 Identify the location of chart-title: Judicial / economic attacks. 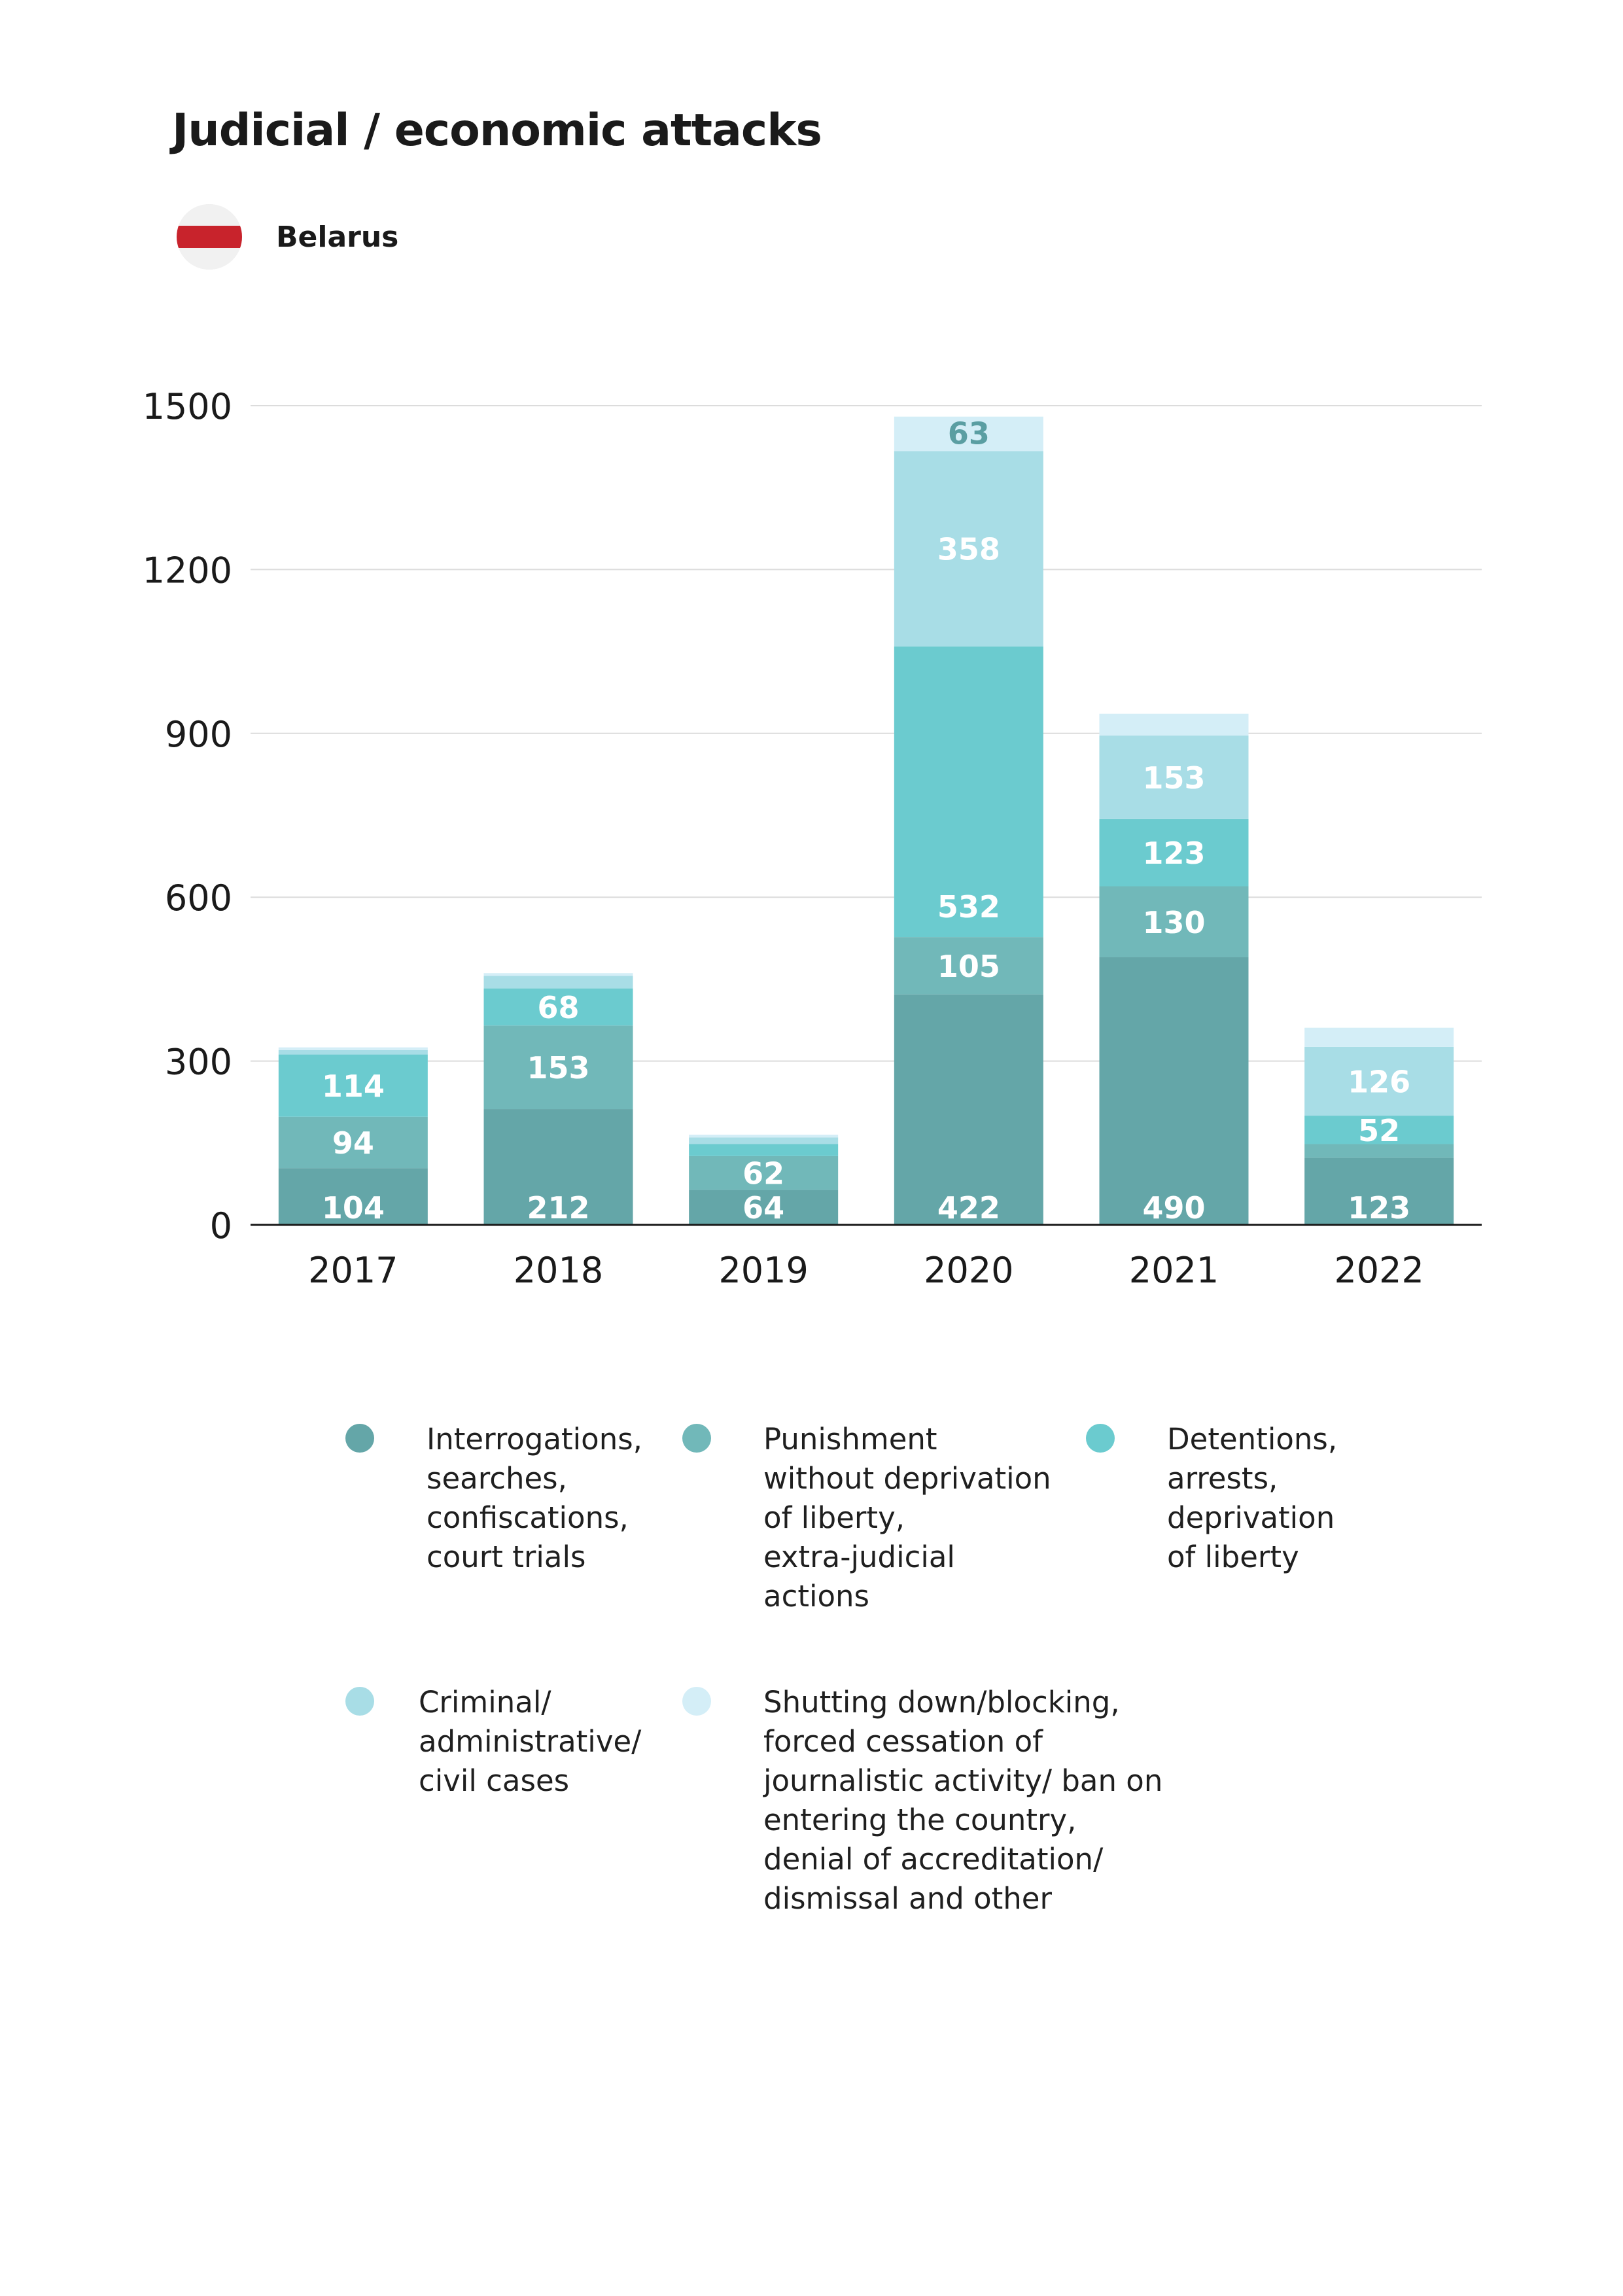
(497, 130).